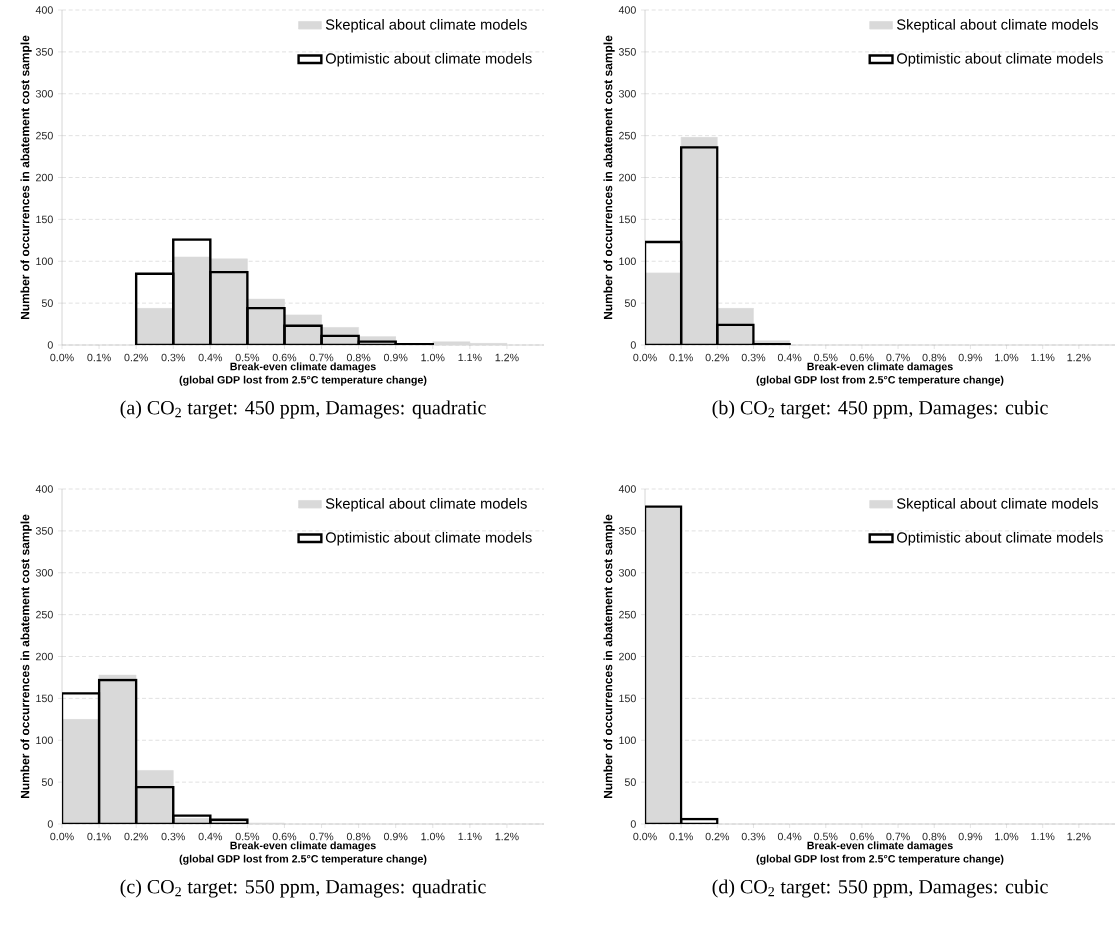 The height and width of the screenshot is (926, 1119). What do you see at coordinates (880, 409) in the screenshot?
I see `text: (b) CO$_{2}$ target: 450 ppm, Damages: cubic` at bounding box center [880, 409].